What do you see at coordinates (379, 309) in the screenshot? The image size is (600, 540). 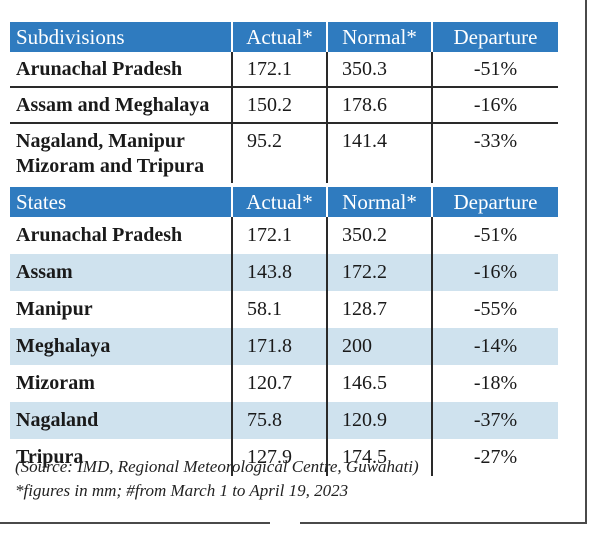 I see `normal-cell: 128.7` at bounding box center [379, 309].